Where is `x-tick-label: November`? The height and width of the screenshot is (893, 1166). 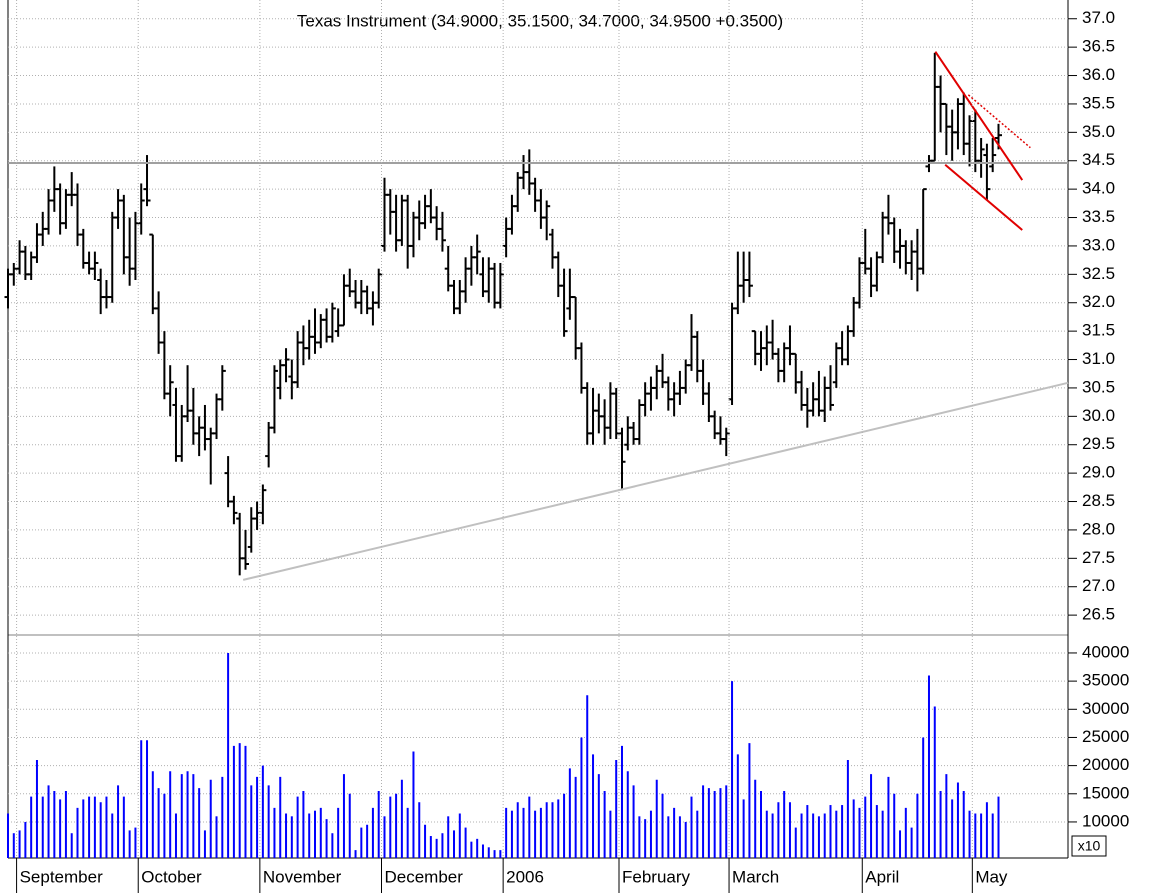
x-tick-label: November is located at coordinates (302, 876).